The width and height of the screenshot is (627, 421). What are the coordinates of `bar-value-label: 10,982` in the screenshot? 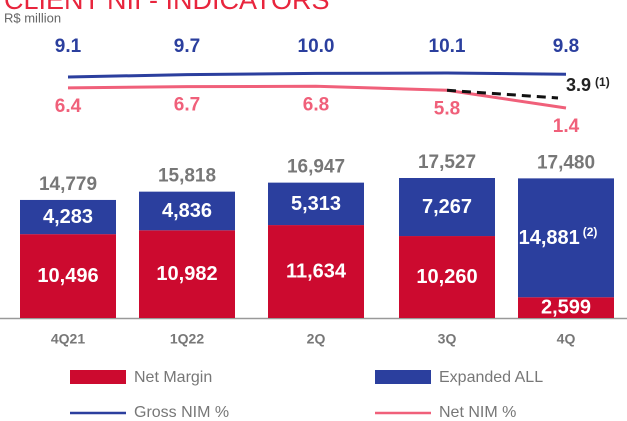 It's located at (186, 274).